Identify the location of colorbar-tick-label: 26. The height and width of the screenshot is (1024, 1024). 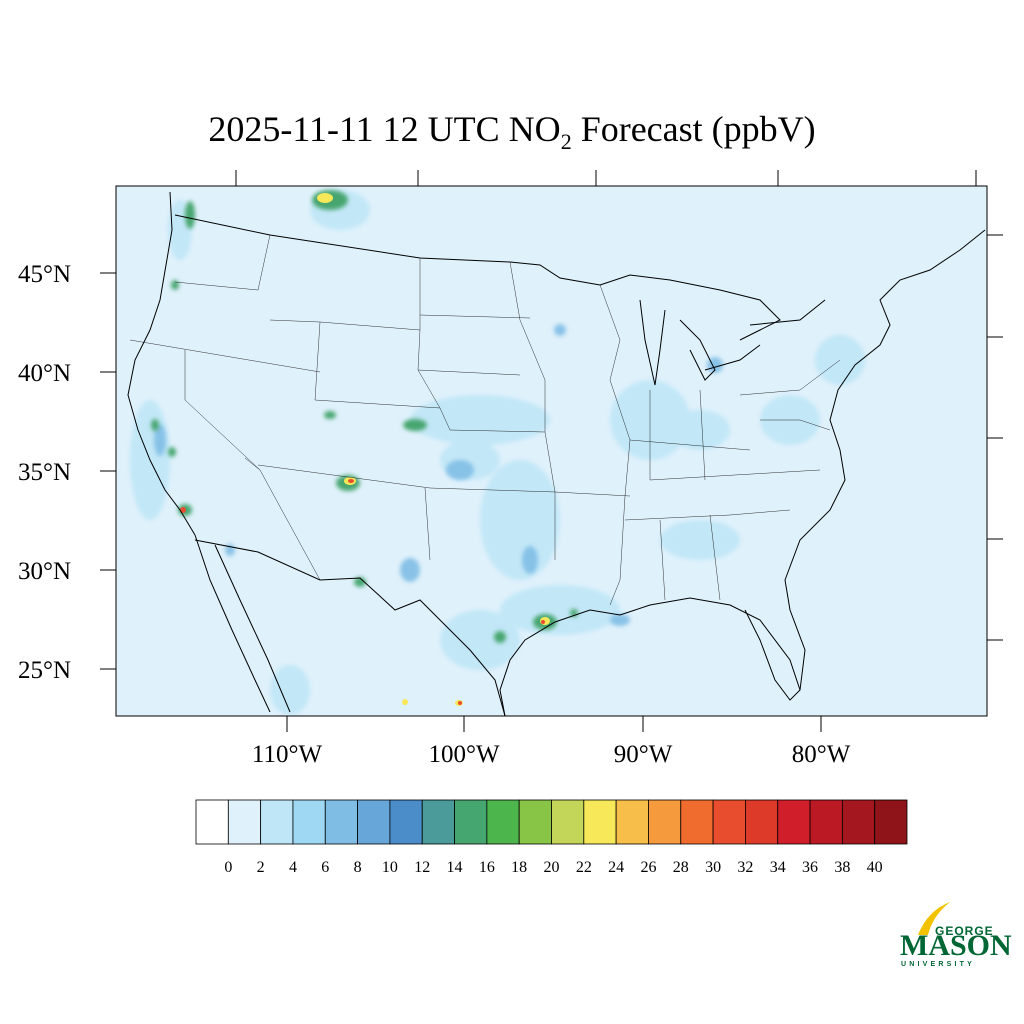
(648, 867).